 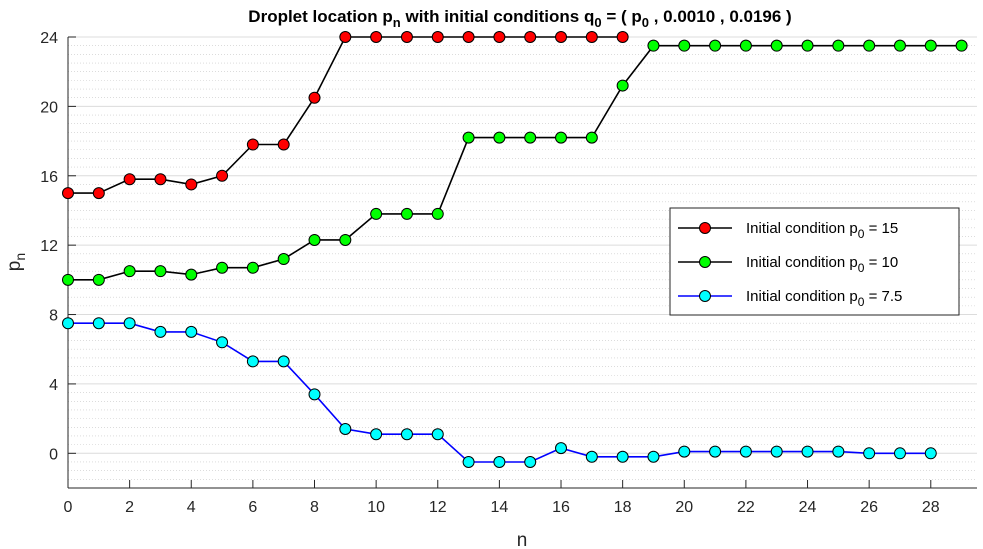 What do you see at coordinates (822, 230) in the screenshot?
I see `legend-entry-label: Initial condition p0 = 15` at bounding box center [822, 230].